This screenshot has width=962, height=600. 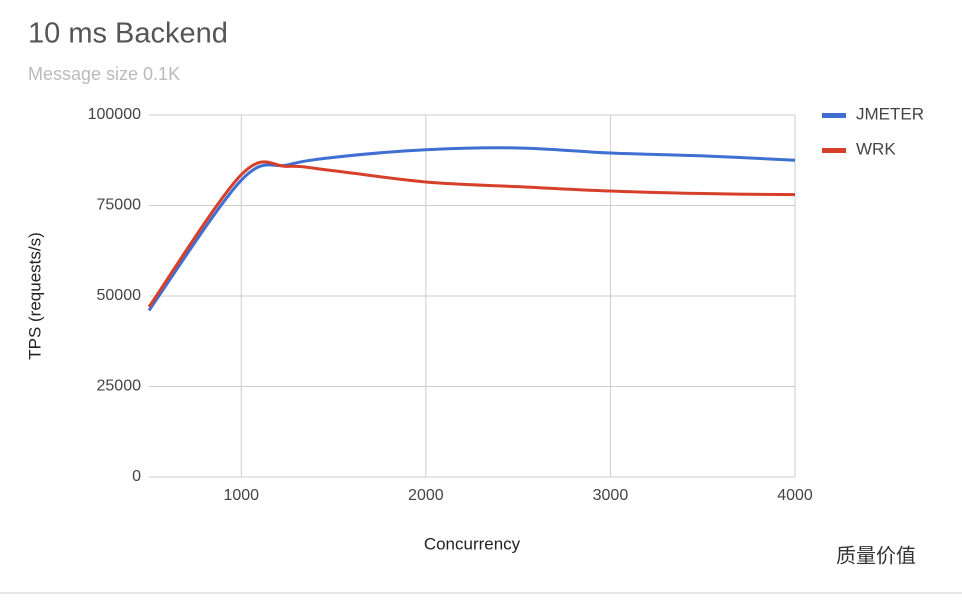 What do you see at coordinates (795, 495) in the screenshot?
I see `x-tick-label: 4000` at bounding box center [795, 495].